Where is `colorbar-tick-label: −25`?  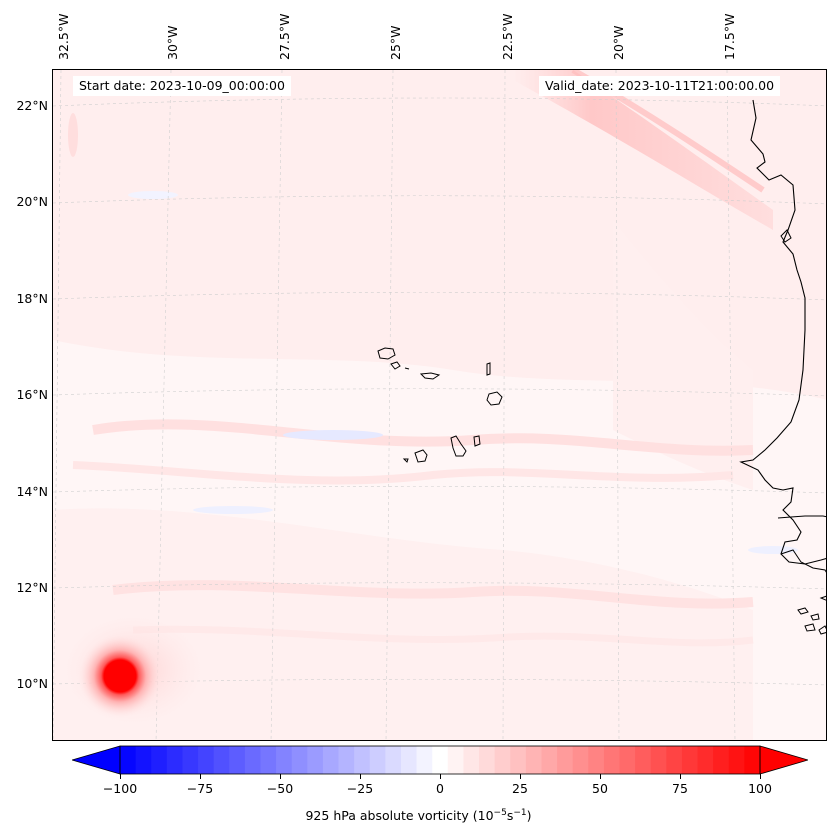 colorbar-tick-label: −25 is located at coordinates (360, 788).